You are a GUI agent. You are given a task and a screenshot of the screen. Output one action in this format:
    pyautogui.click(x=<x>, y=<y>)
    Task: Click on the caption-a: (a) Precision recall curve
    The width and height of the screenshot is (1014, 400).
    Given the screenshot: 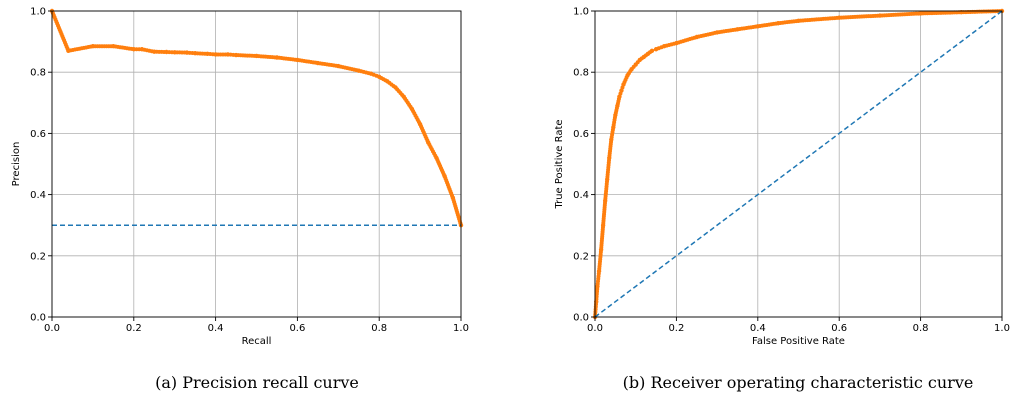 What is the action you would take?
    pyautogui.click(x=257, y=382)
    